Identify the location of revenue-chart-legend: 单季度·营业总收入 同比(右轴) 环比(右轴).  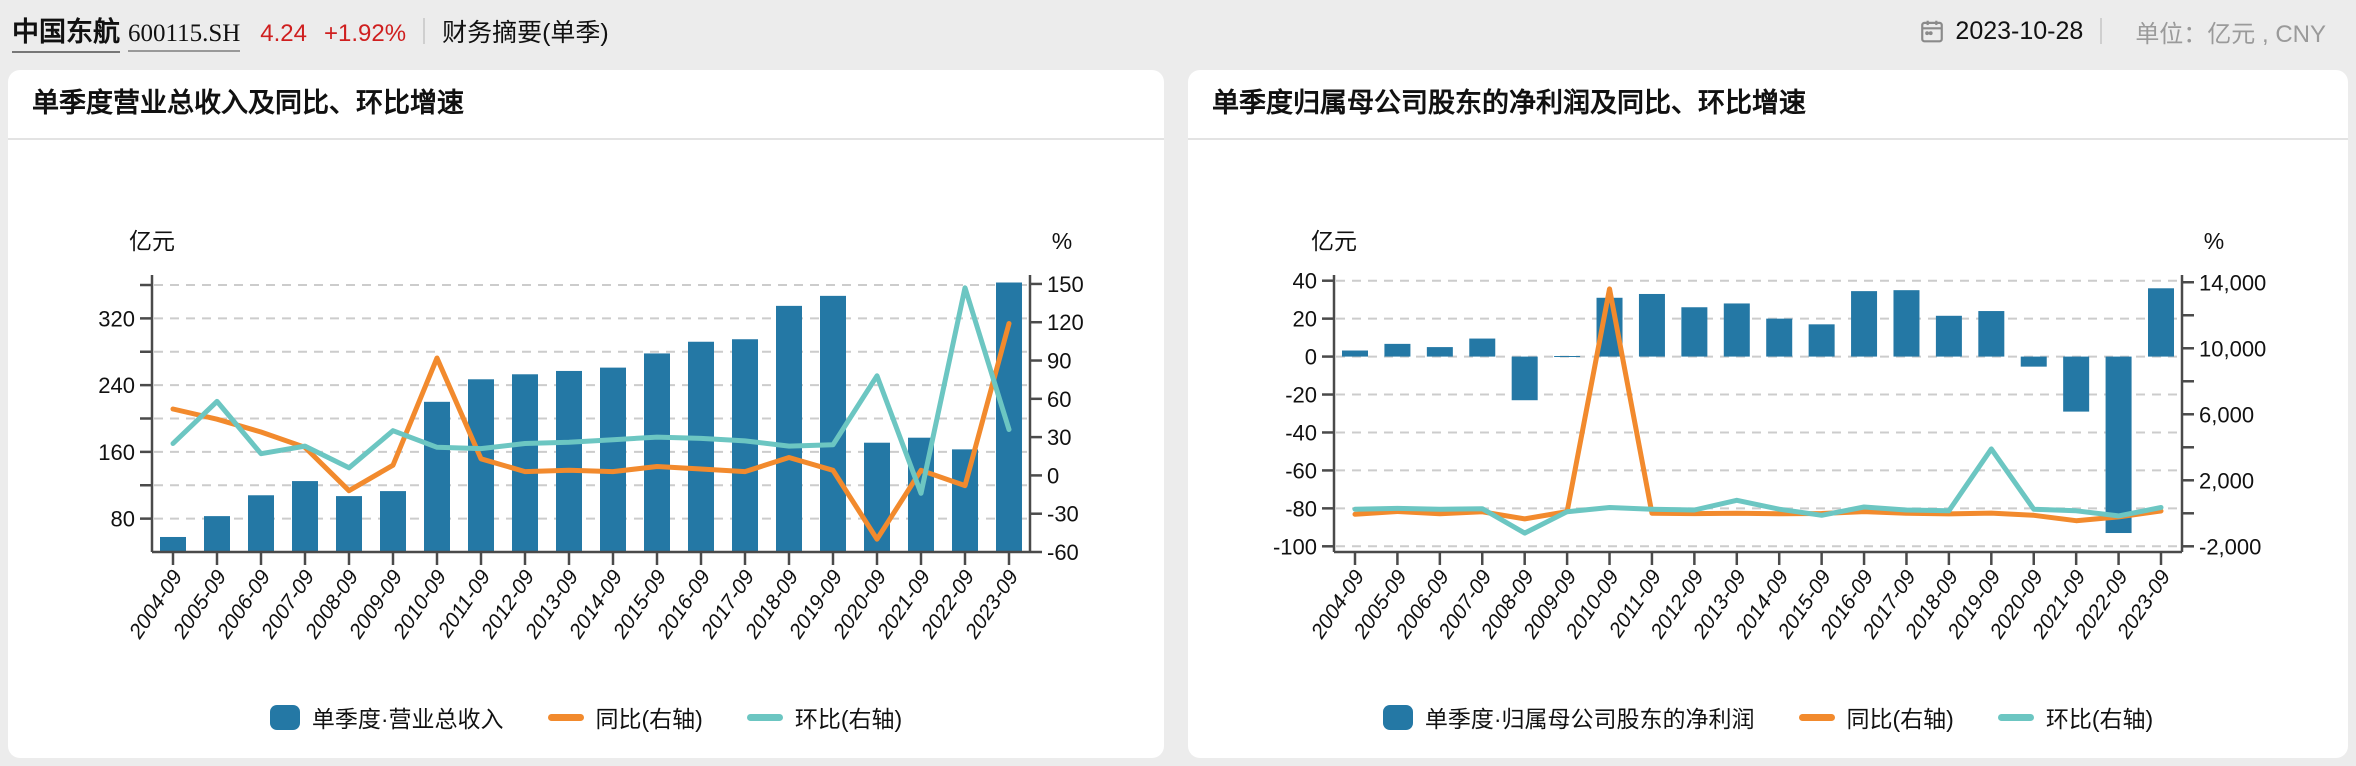
(586, 717).